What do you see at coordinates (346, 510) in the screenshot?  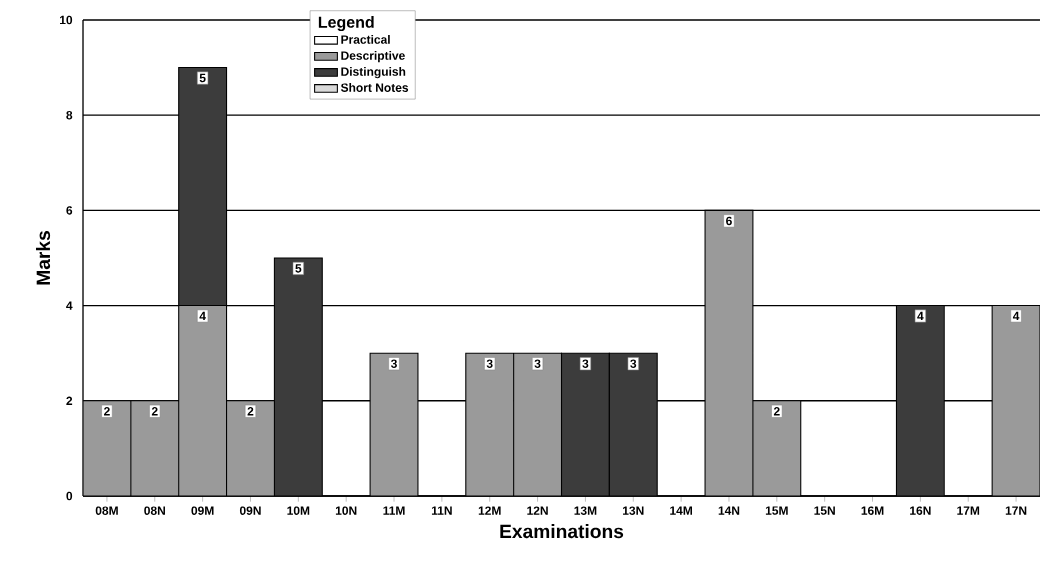 I see `x-tick-label: 10N` at bounding box center [346, 510].